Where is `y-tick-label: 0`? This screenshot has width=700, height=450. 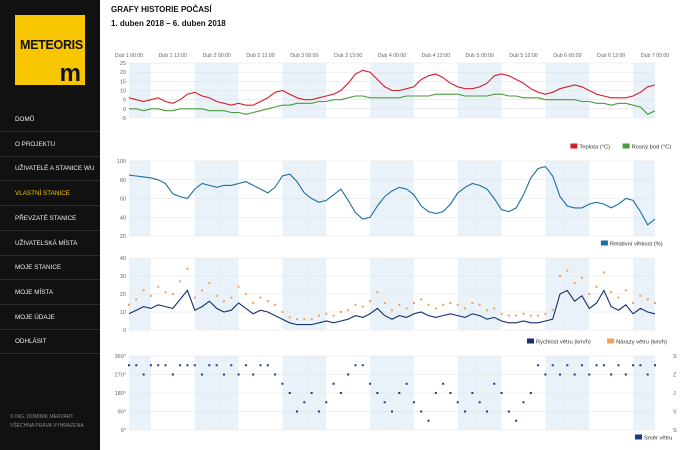
y-tick-label: 0 is located at coordinates (124, 331).